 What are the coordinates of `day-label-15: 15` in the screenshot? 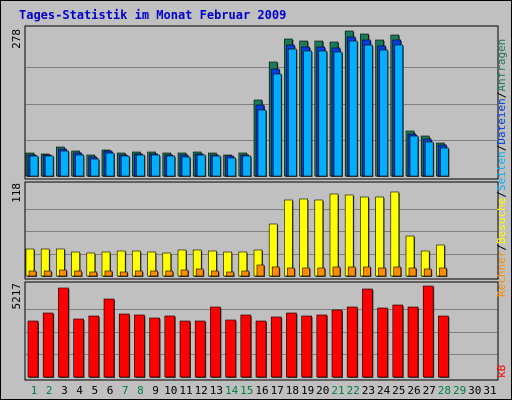 It's located at (246, 390).